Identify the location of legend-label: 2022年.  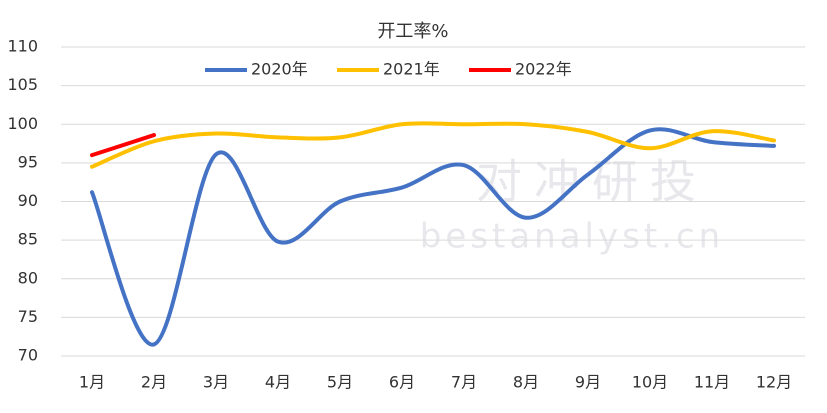
(543, 69).